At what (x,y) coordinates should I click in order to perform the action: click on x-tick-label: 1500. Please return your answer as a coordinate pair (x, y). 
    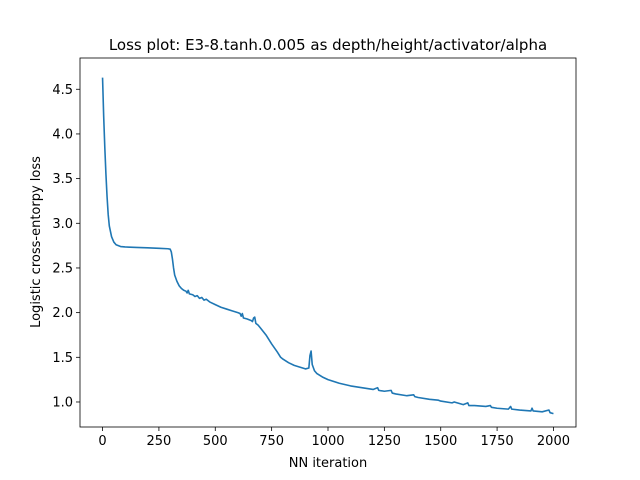
    Looking at the image, I should click on (440, 441).